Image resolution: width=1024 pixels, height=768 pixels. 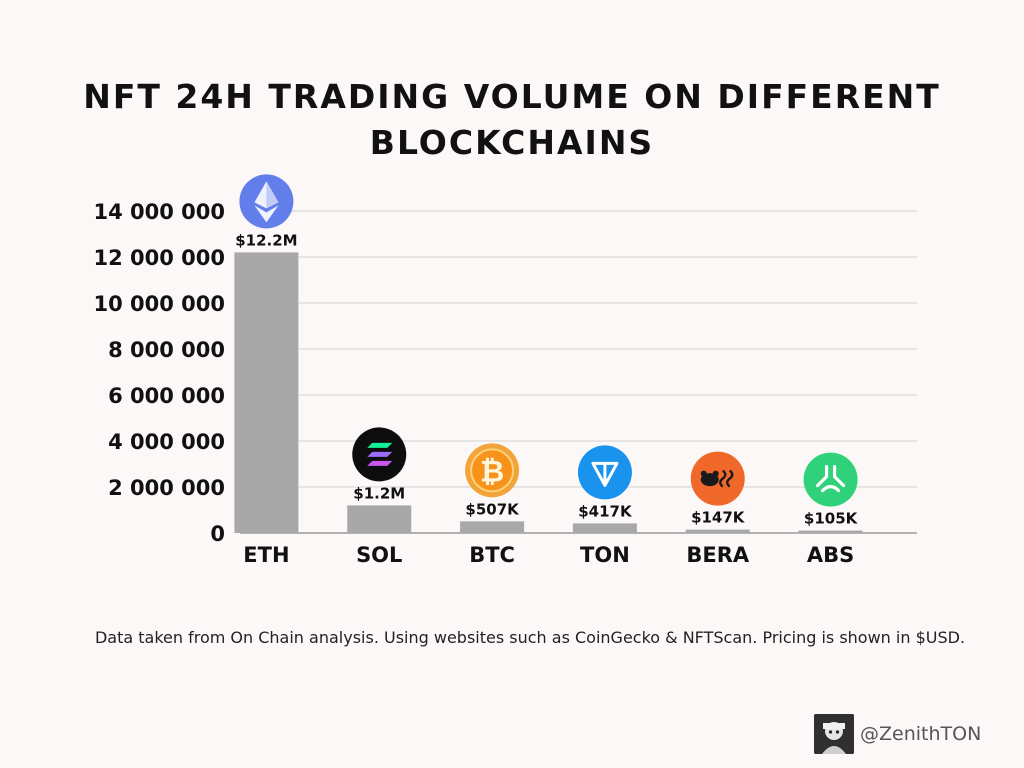 What do you see at coordinates (159, 258) in the screenshot?
I see `y-tick-label: 12 000 000` at bounding box center [159, 258].